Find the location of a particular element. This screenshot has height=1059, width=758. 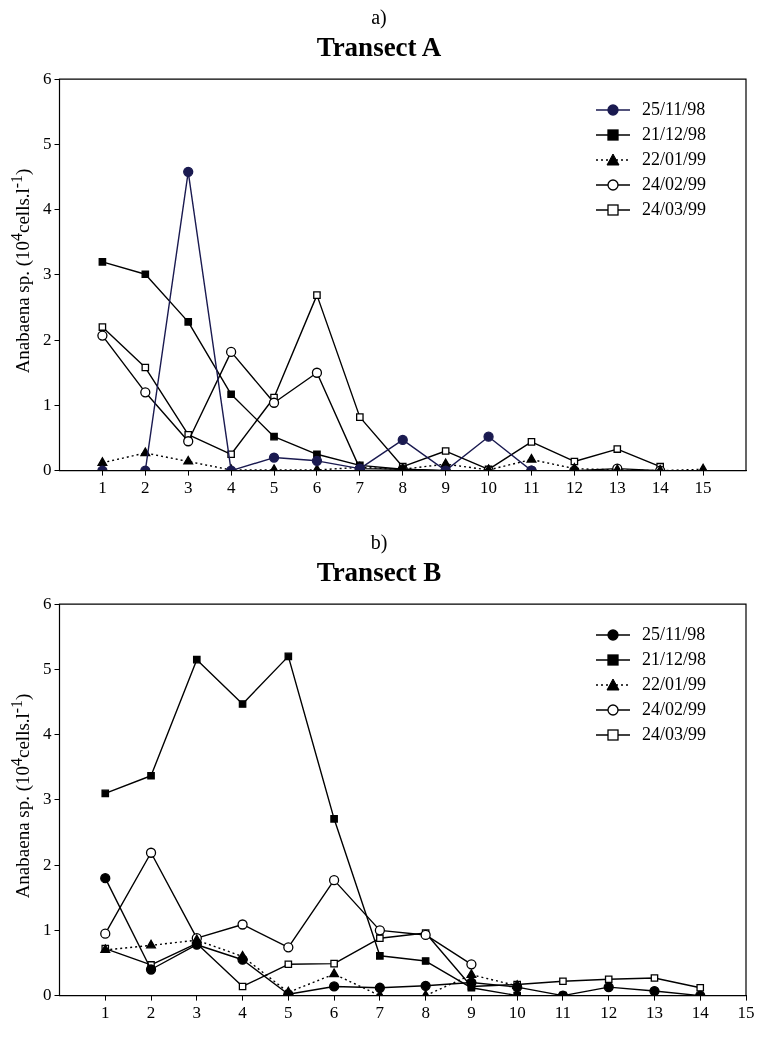

chart-title: Transect A is located at coordinates (379, 48).